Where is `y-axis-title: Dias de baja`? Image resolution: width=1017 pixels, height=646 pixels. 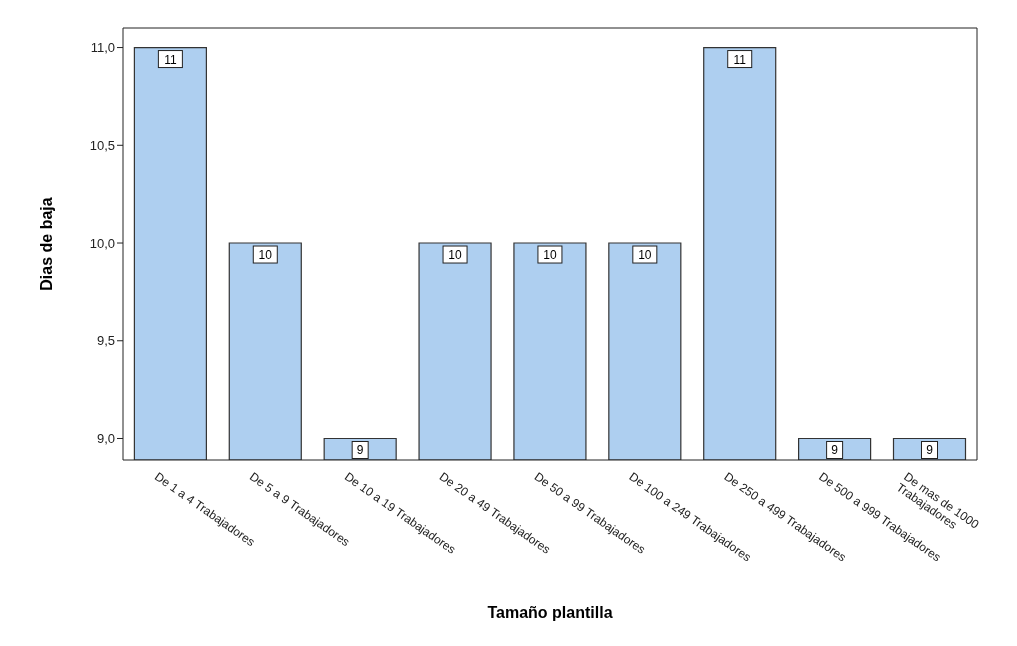
y-axis-title: Dias de baja is located at coordinates (46, 244).